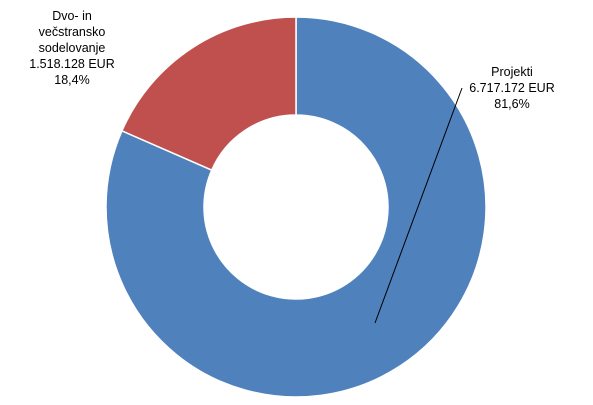 This screenshot has width=593, height=405. I want to click on donut-slice, so click(208, 94).